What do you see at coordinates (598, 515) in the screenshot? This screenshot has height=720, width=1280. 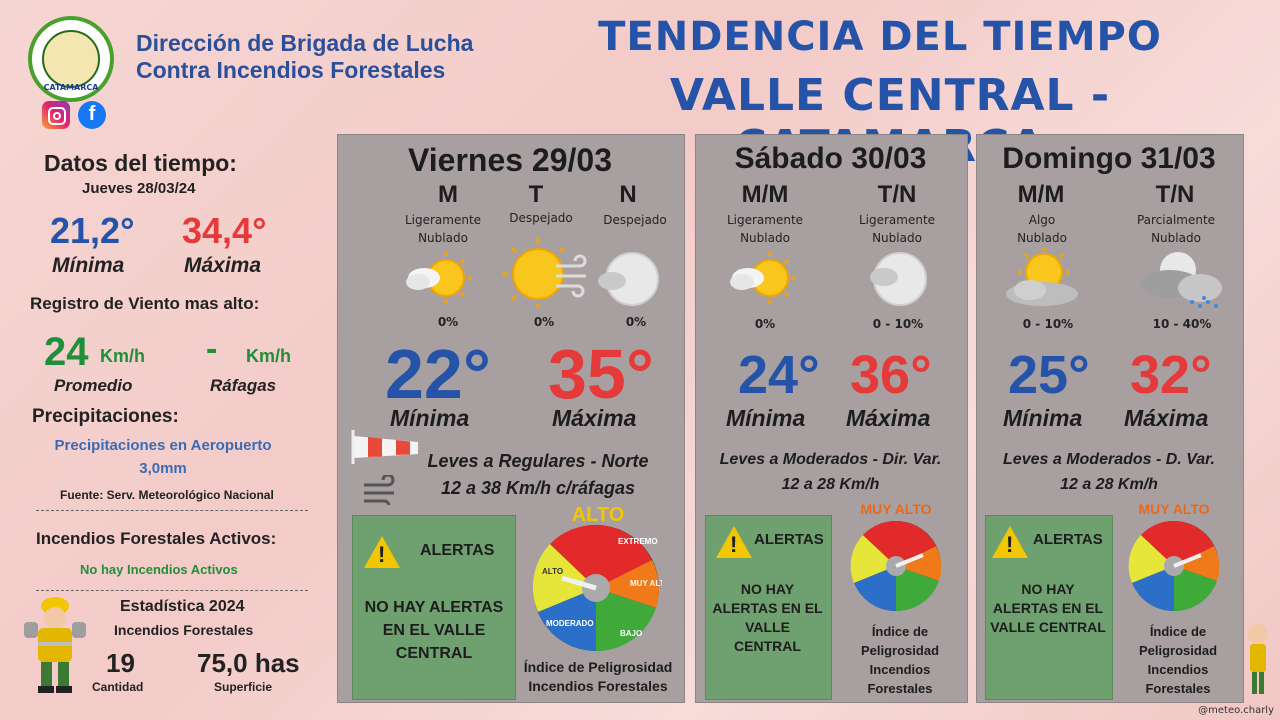 I see `risk-level: ALTO` at bounding box center [598, 515].